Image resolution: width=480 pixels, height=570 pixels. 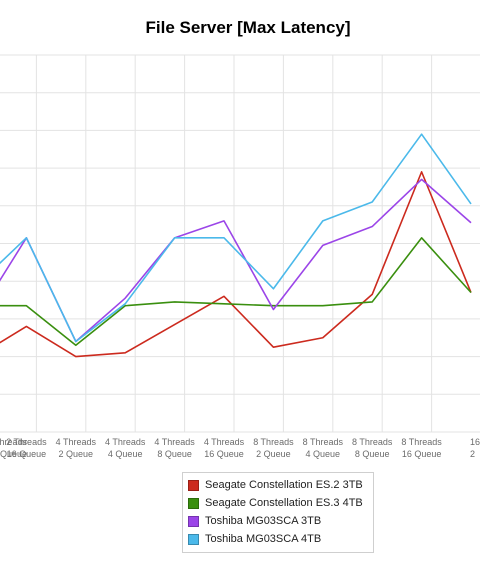 I want to click on x-tick-label: 2 Threads, so click(x=26, y=442).